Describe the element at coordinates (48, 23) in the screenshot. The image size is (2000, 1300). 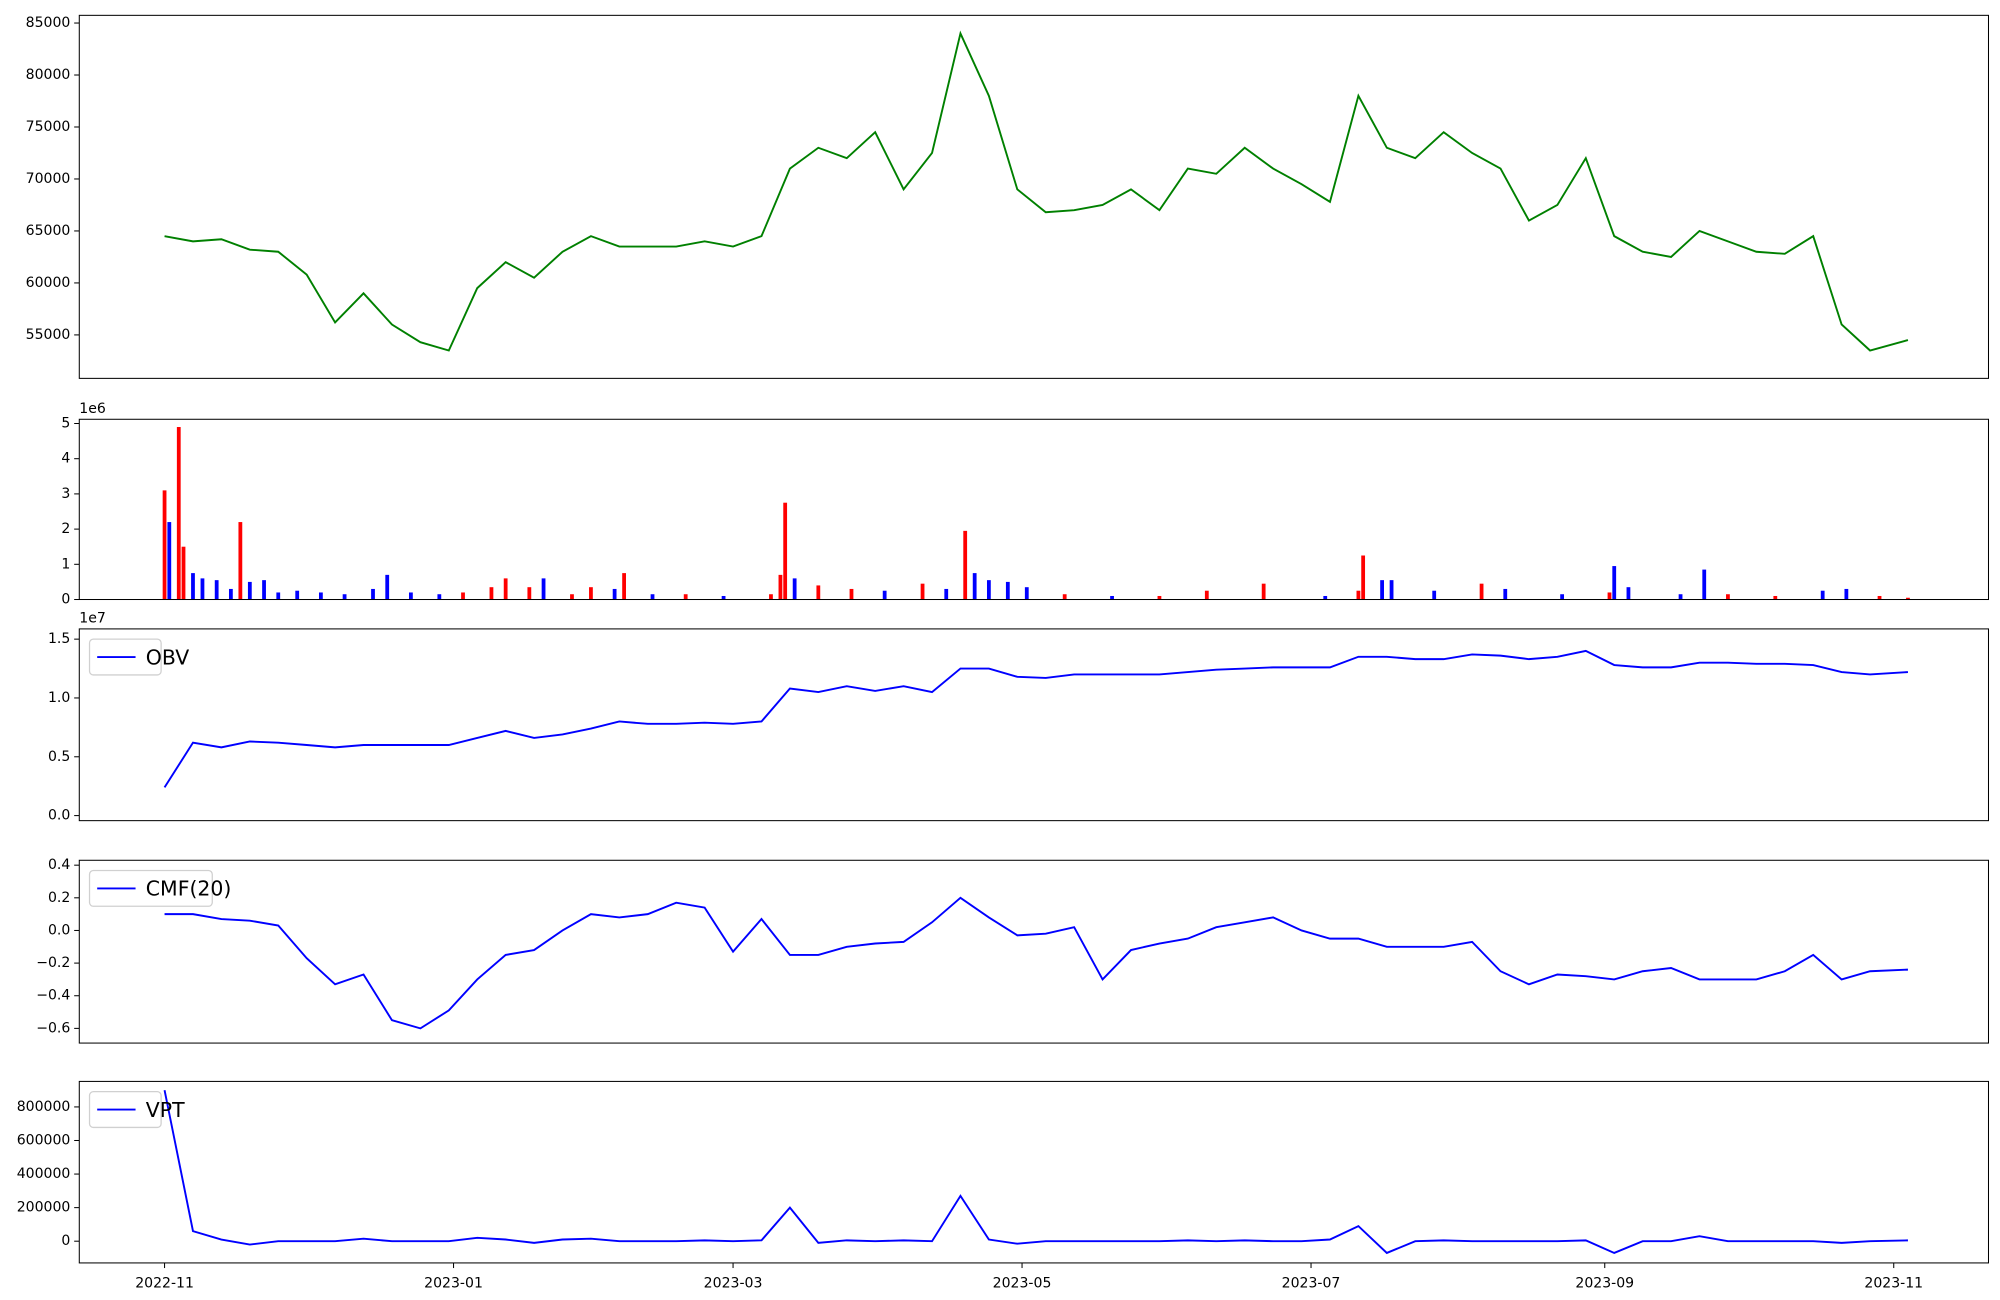
I see `y-tick-label: 85000` at that location.